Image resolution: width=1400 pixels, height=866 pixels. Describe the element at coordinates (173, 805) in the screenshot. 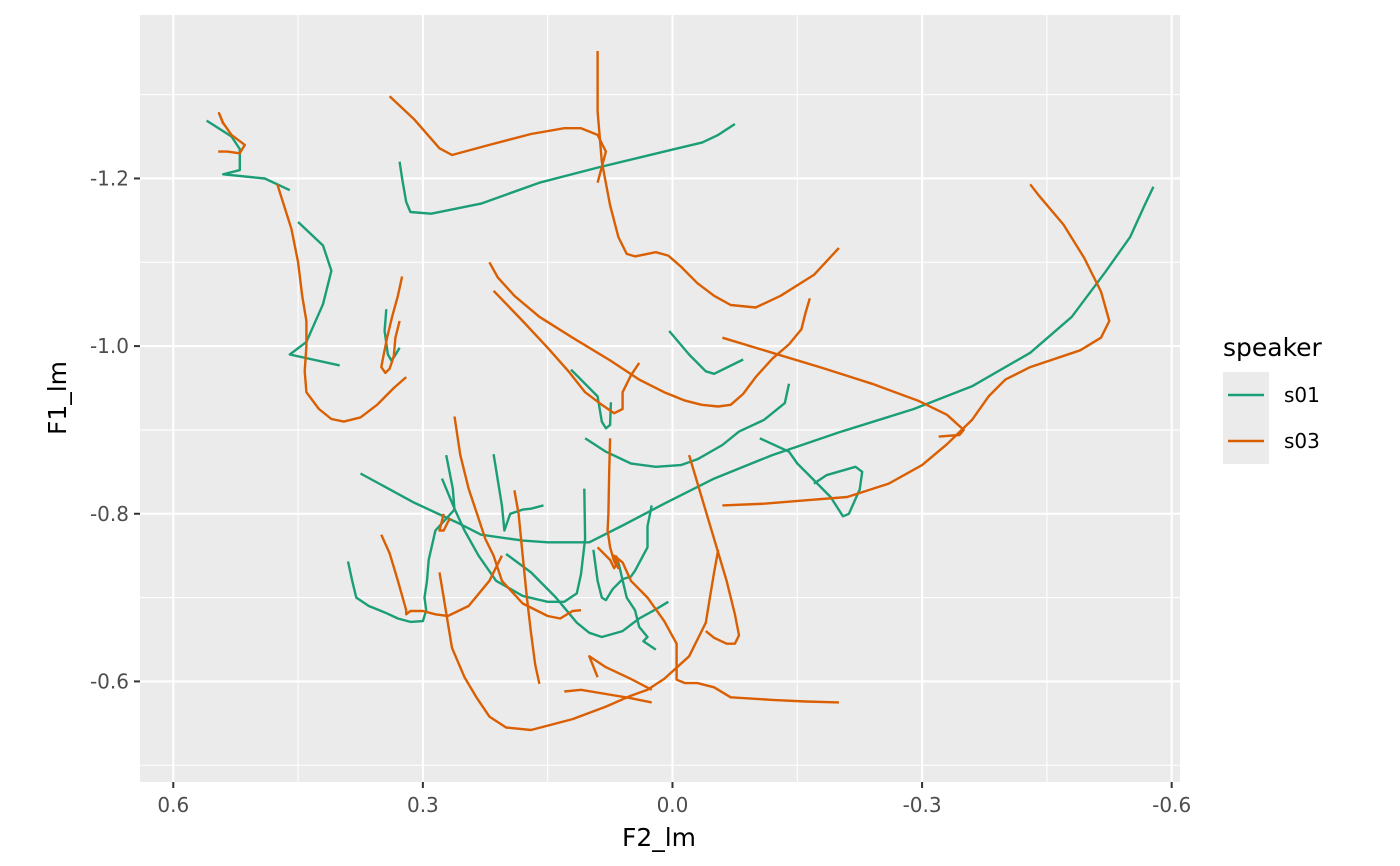

I see `x-tick-label: 0.6` at that location.